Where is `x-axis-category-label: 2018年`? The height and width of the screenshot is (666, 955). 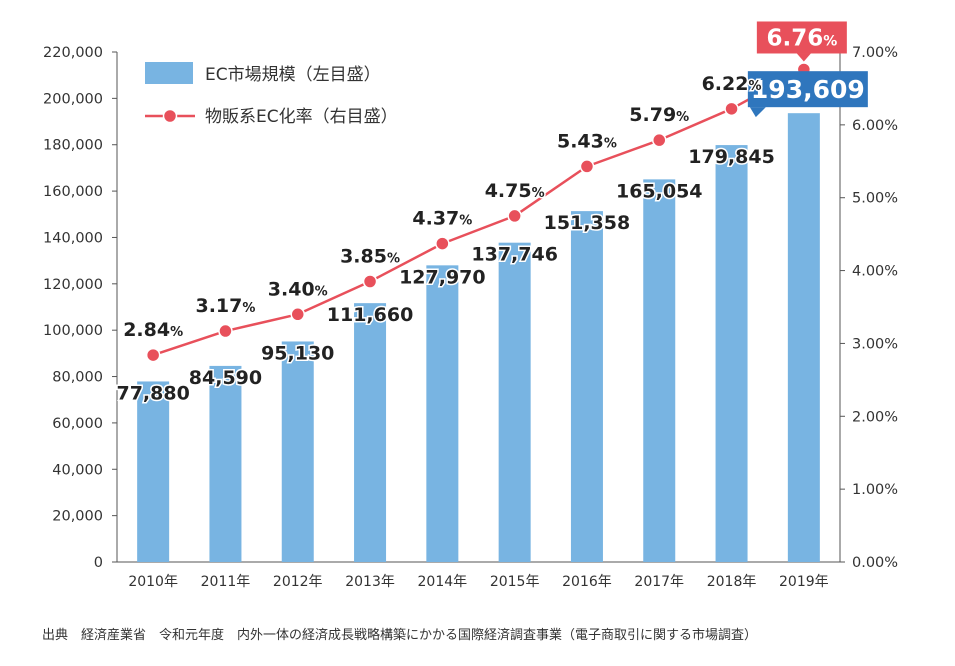
x-axis-category-label: 2018年 is located at coordinates (732, 582).